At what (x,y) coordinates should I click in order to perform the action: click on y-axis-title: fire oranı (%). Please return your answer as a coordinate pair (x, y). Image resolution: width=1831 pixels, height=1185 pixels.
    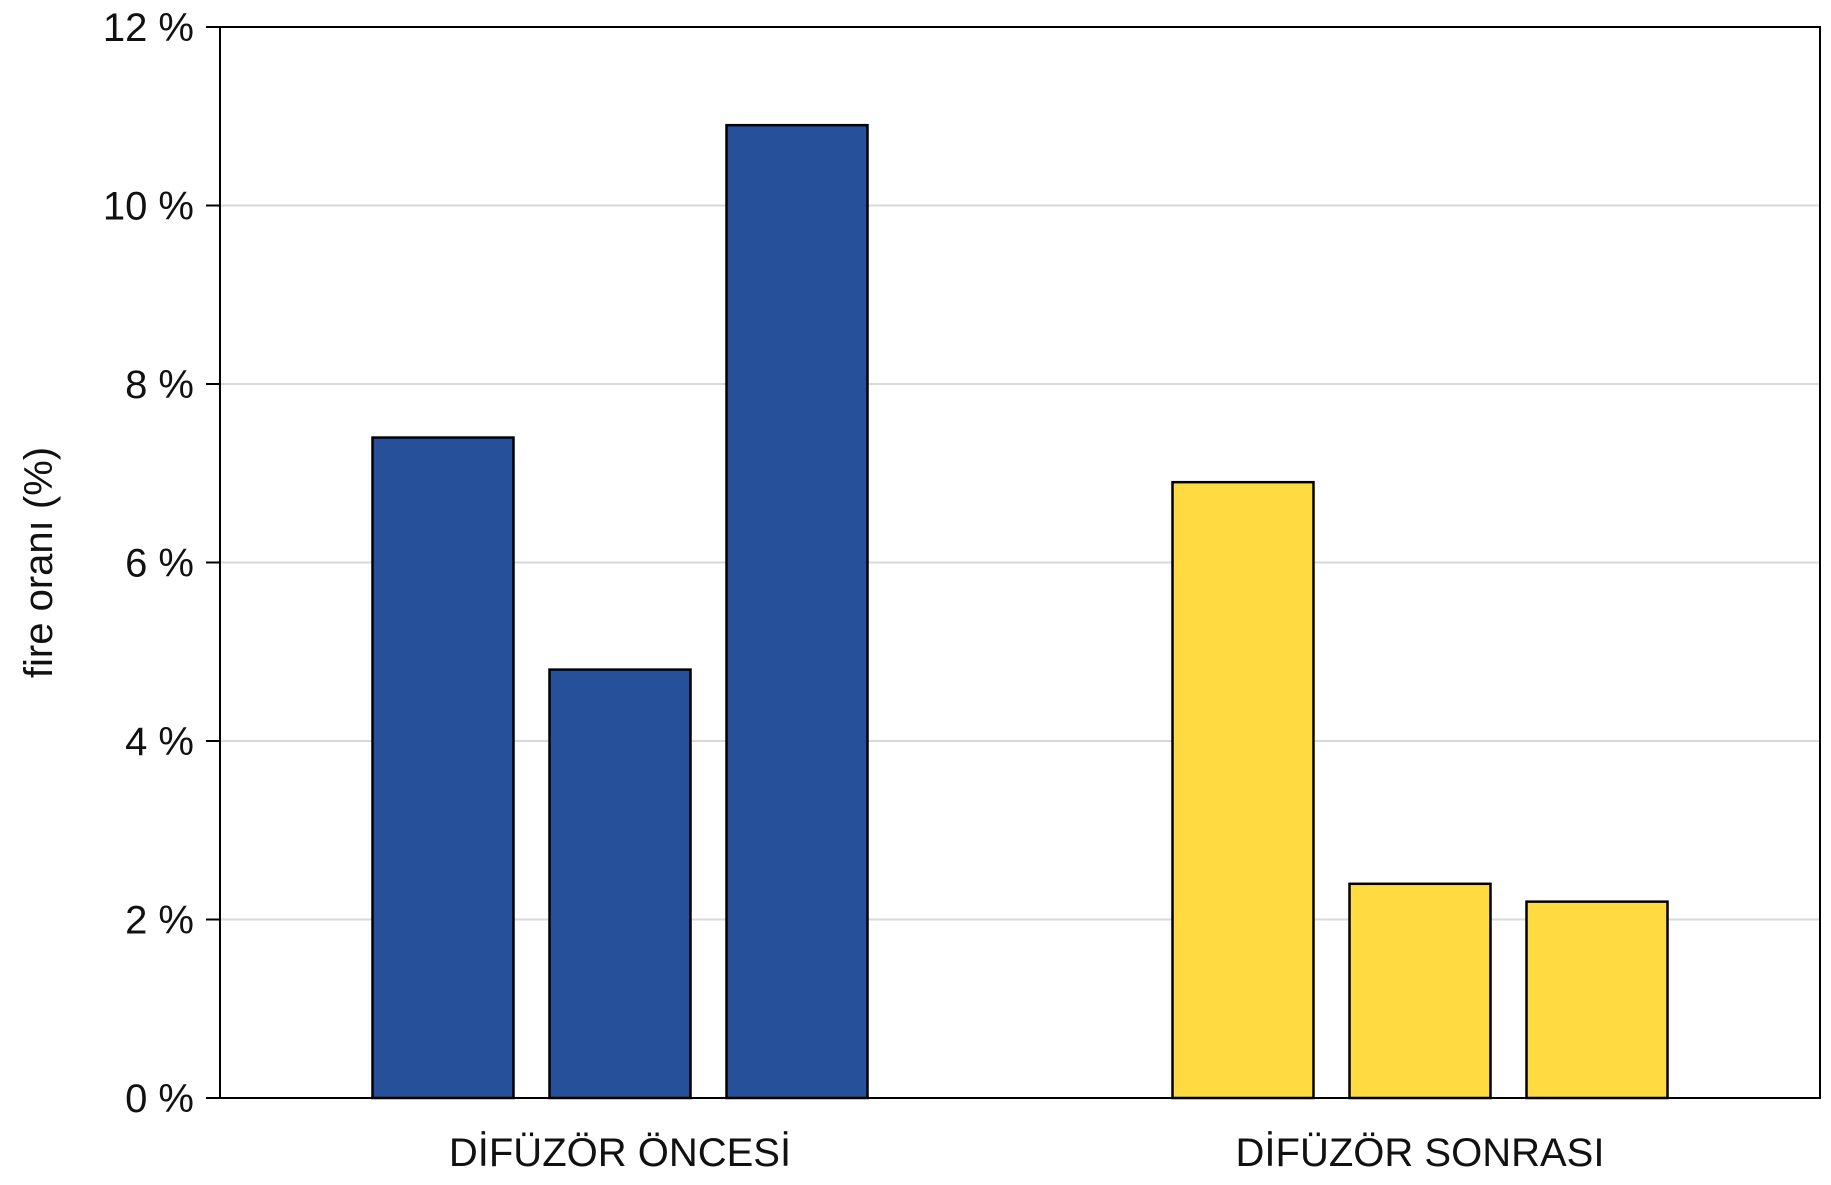
    Looking at the image, I should click on (39, 562).